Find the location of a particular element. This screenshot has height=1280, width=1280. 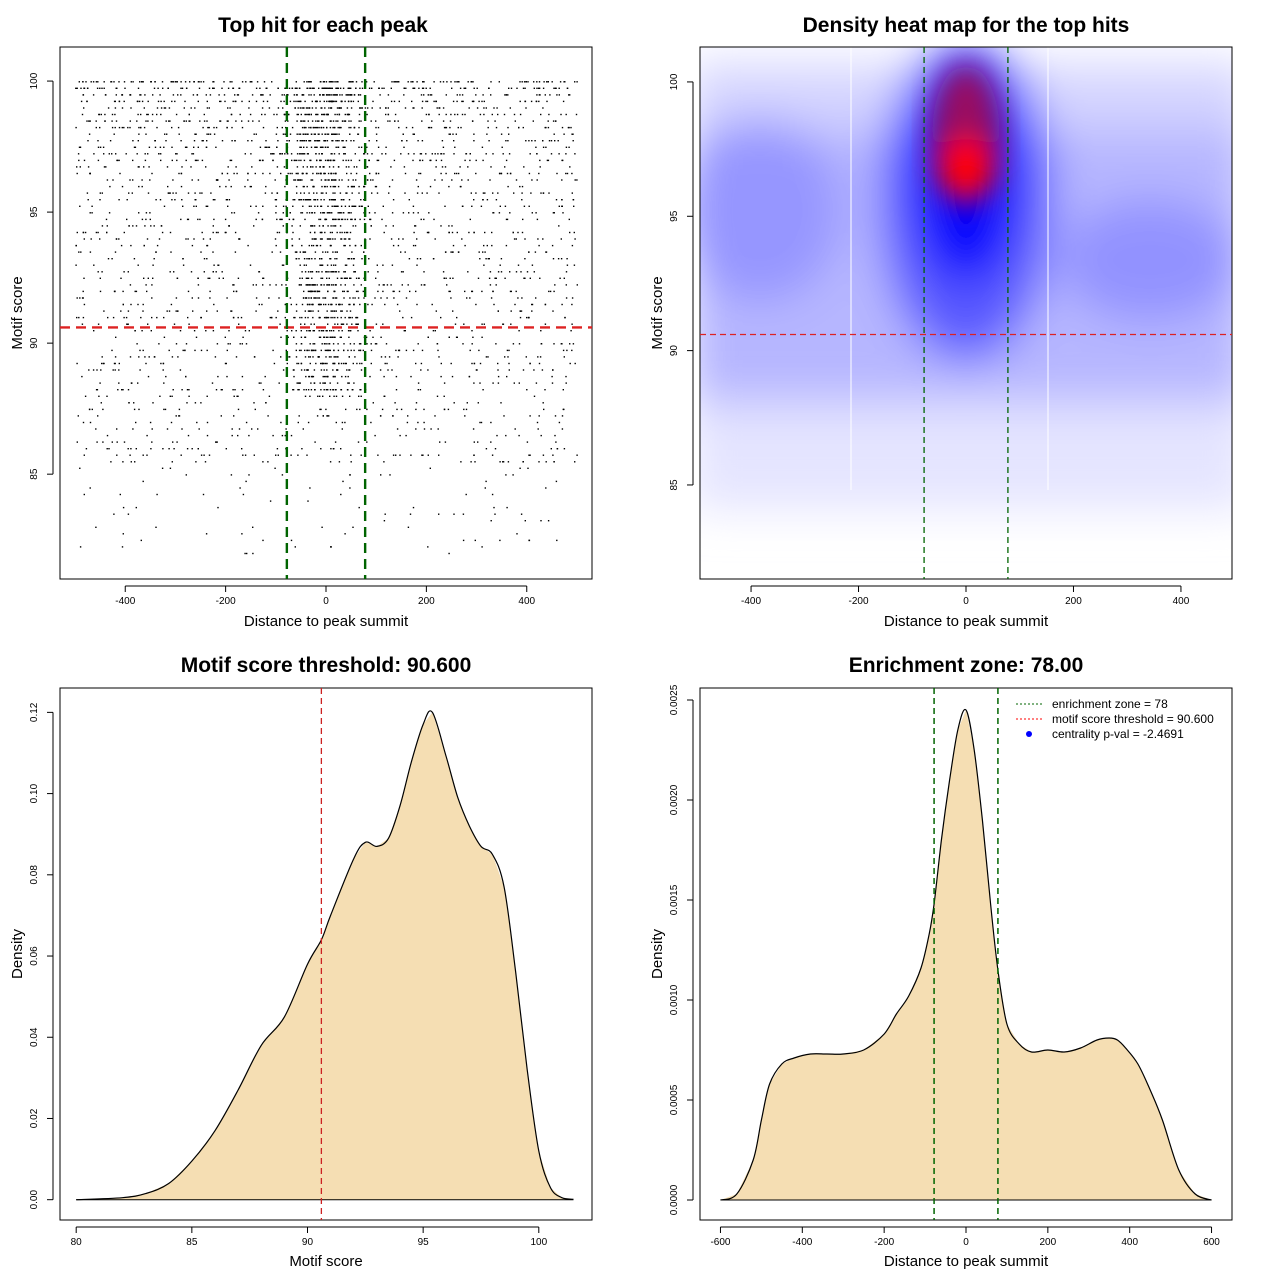

heatmap-y-tick-label: 95 is located at coordinates (674, 216).